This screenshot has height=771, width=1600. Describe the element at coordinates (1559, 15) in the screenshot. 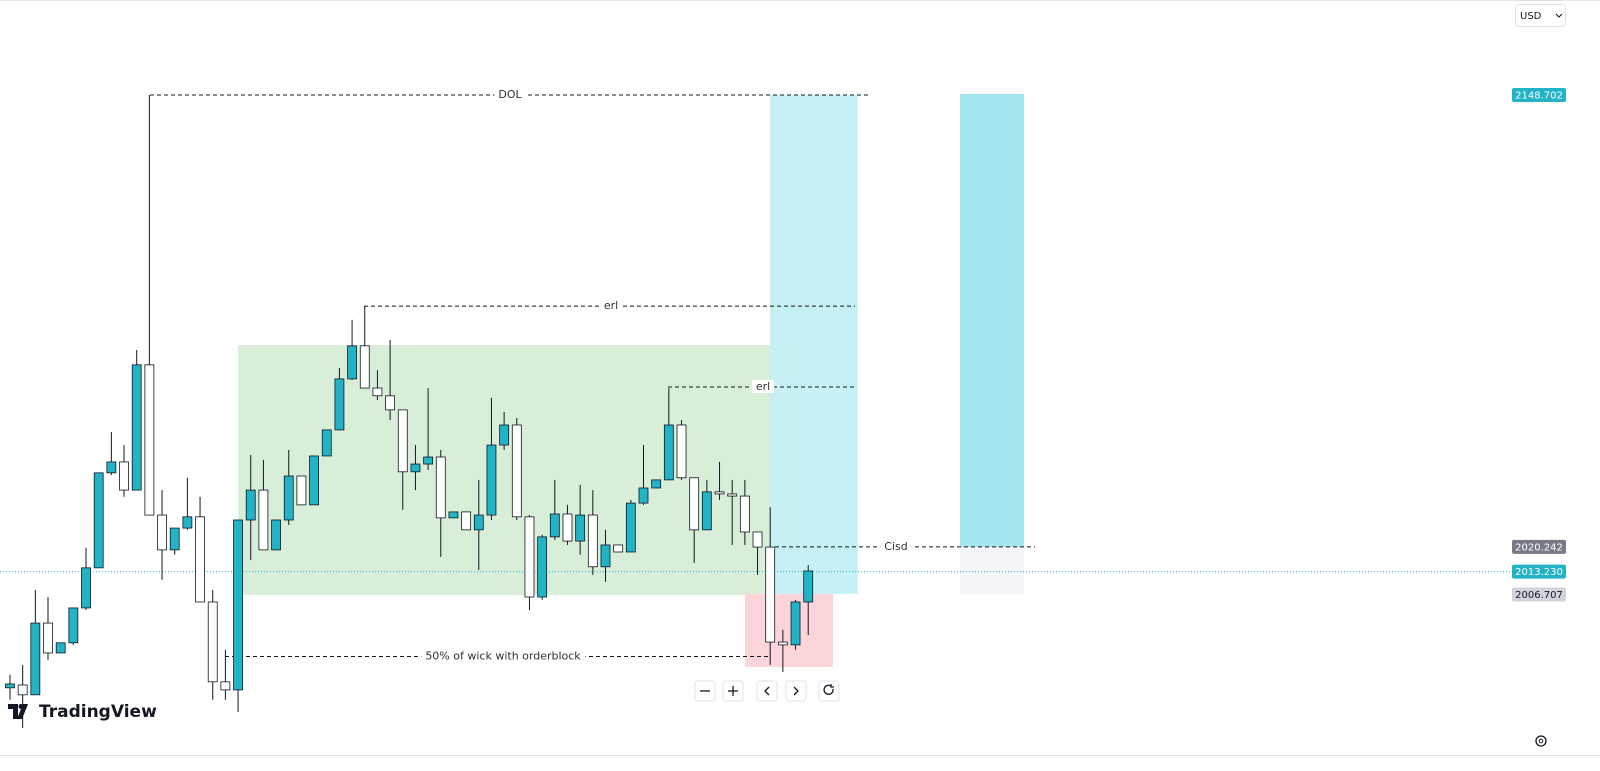

I see `chevron` at that location.